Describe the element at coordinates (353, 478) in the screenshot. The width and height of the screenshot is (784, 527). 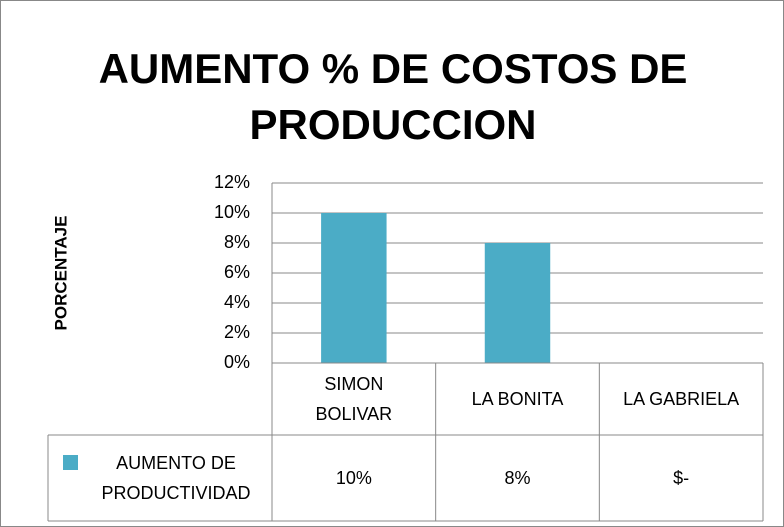
I see `data-label: 10%` at that location.